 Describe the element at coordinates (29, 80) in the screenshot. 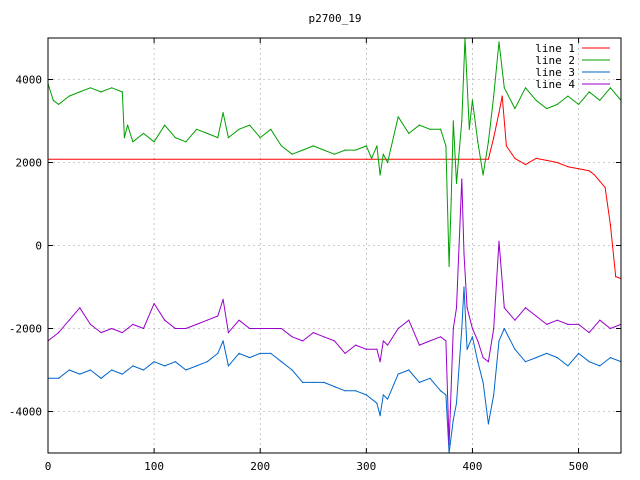

I see `y-tick-label: 4000` at that location.